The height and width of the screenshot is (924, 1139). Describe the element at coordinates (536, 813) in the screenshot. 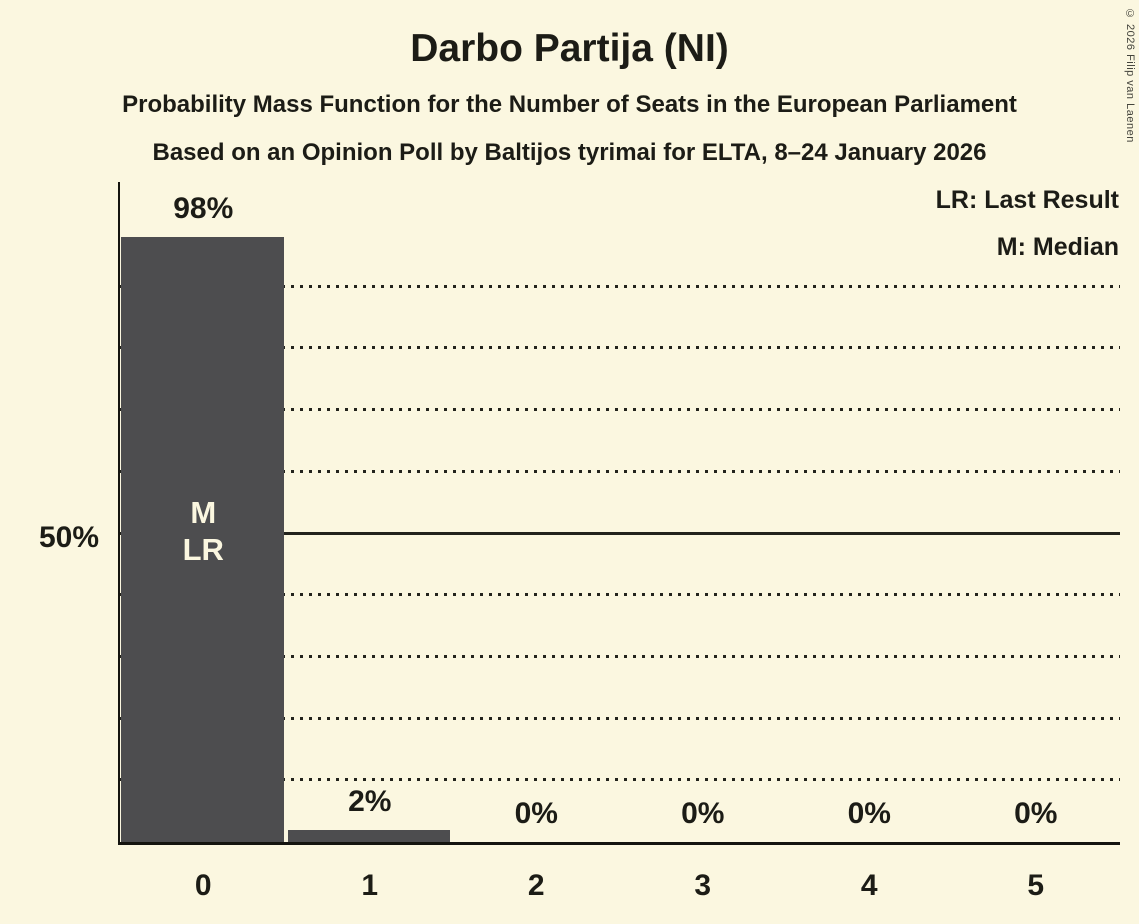

I see `bar-value-label-2: 0%` at that location.